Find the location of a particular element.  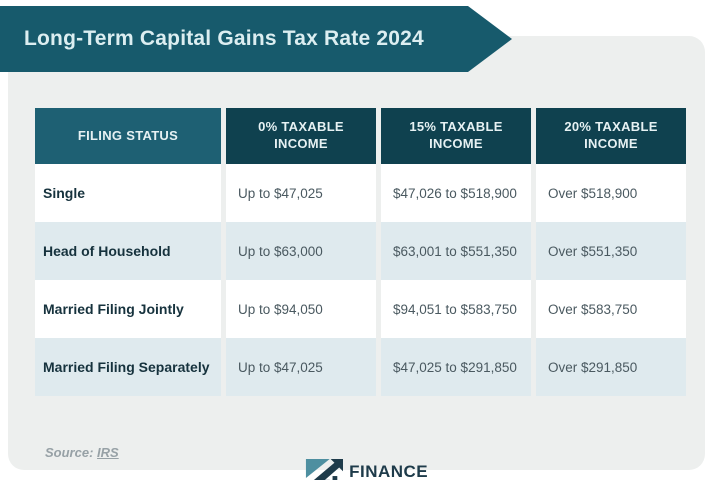

table-cell: $47,025 to $291,850 is located at coordinates (456, 367).